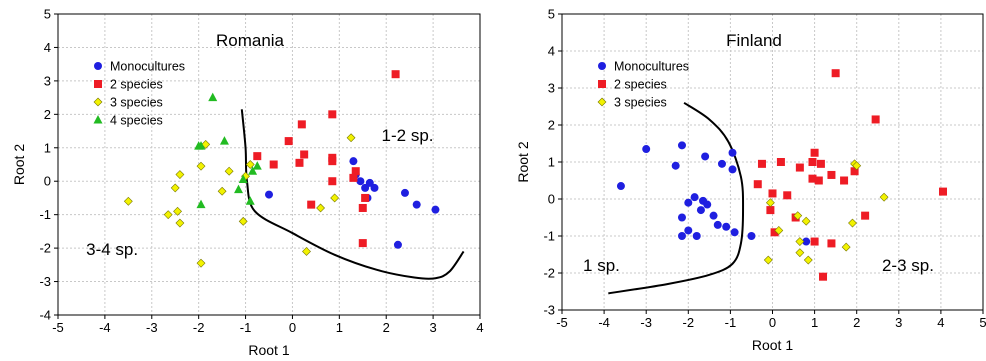 The image size is (986, 361). I want to click on y-tick-label: 1, so click(551, 162).